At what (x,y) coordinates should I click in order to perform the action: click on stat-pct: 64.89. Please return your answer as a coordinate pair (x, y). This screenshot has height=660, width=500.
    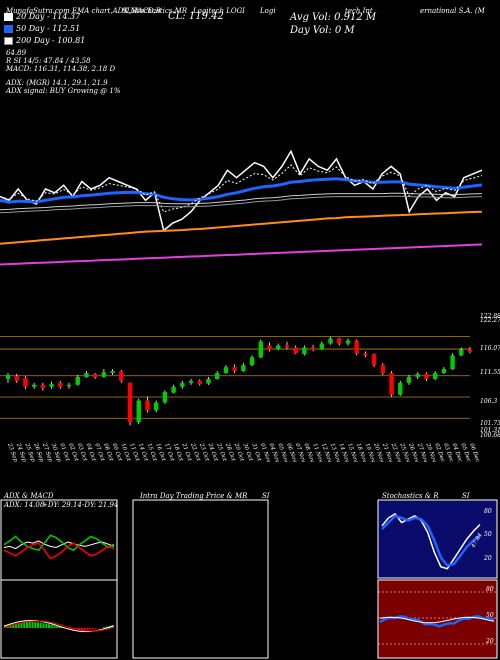
    Looking at the image, I should click on (16, 53).